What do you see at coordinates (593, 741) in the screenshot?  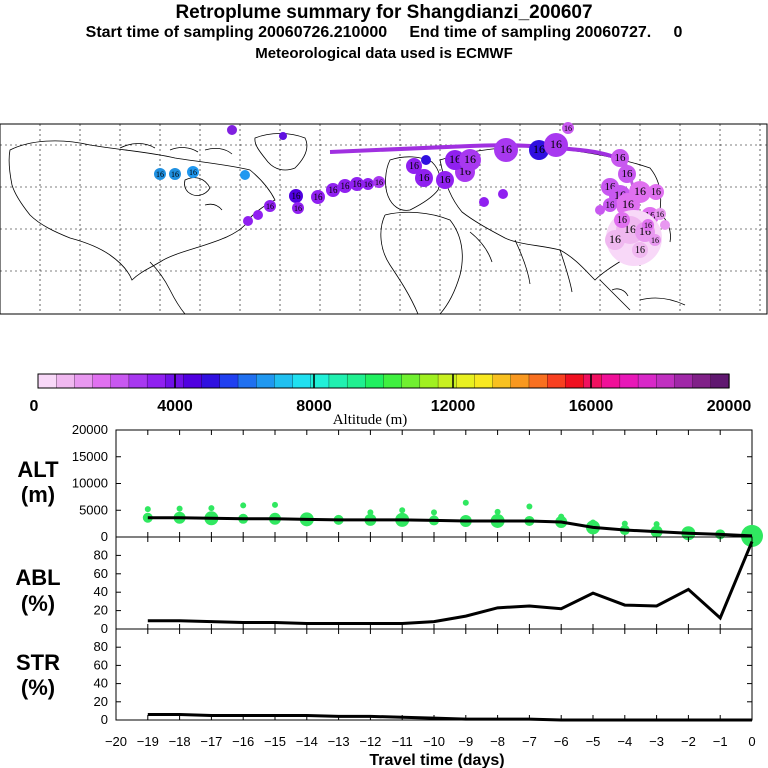 I see `x-tick-label: −5` at bounding box center [593, 741].